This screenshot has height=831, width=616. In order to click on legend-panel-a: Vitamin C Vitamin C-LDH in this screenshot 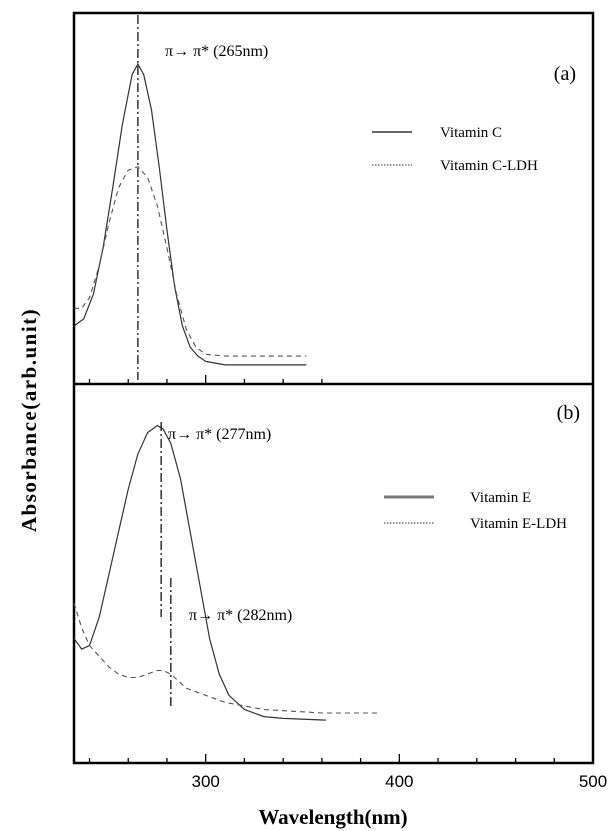, I will do `click(455, 149)`.